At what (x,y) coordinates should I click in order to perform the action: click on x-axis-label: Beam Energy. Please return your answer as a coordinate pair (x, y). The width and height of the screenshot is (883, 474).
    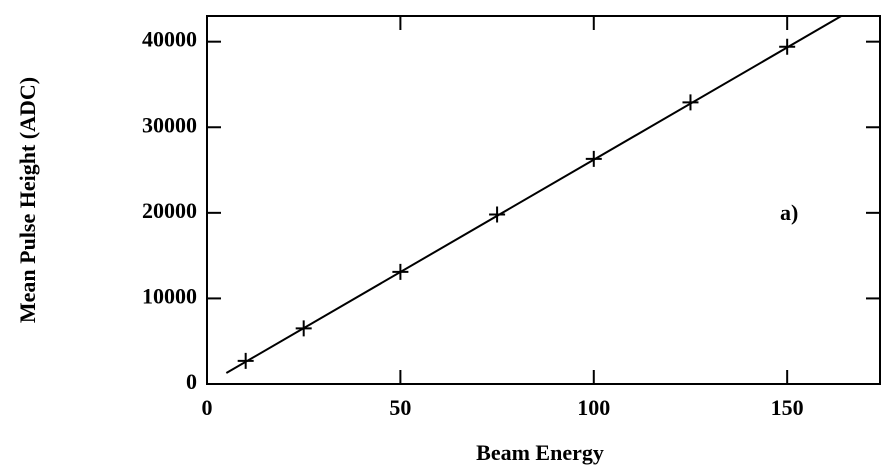
    Looking at the image, I should click on (540, 452).